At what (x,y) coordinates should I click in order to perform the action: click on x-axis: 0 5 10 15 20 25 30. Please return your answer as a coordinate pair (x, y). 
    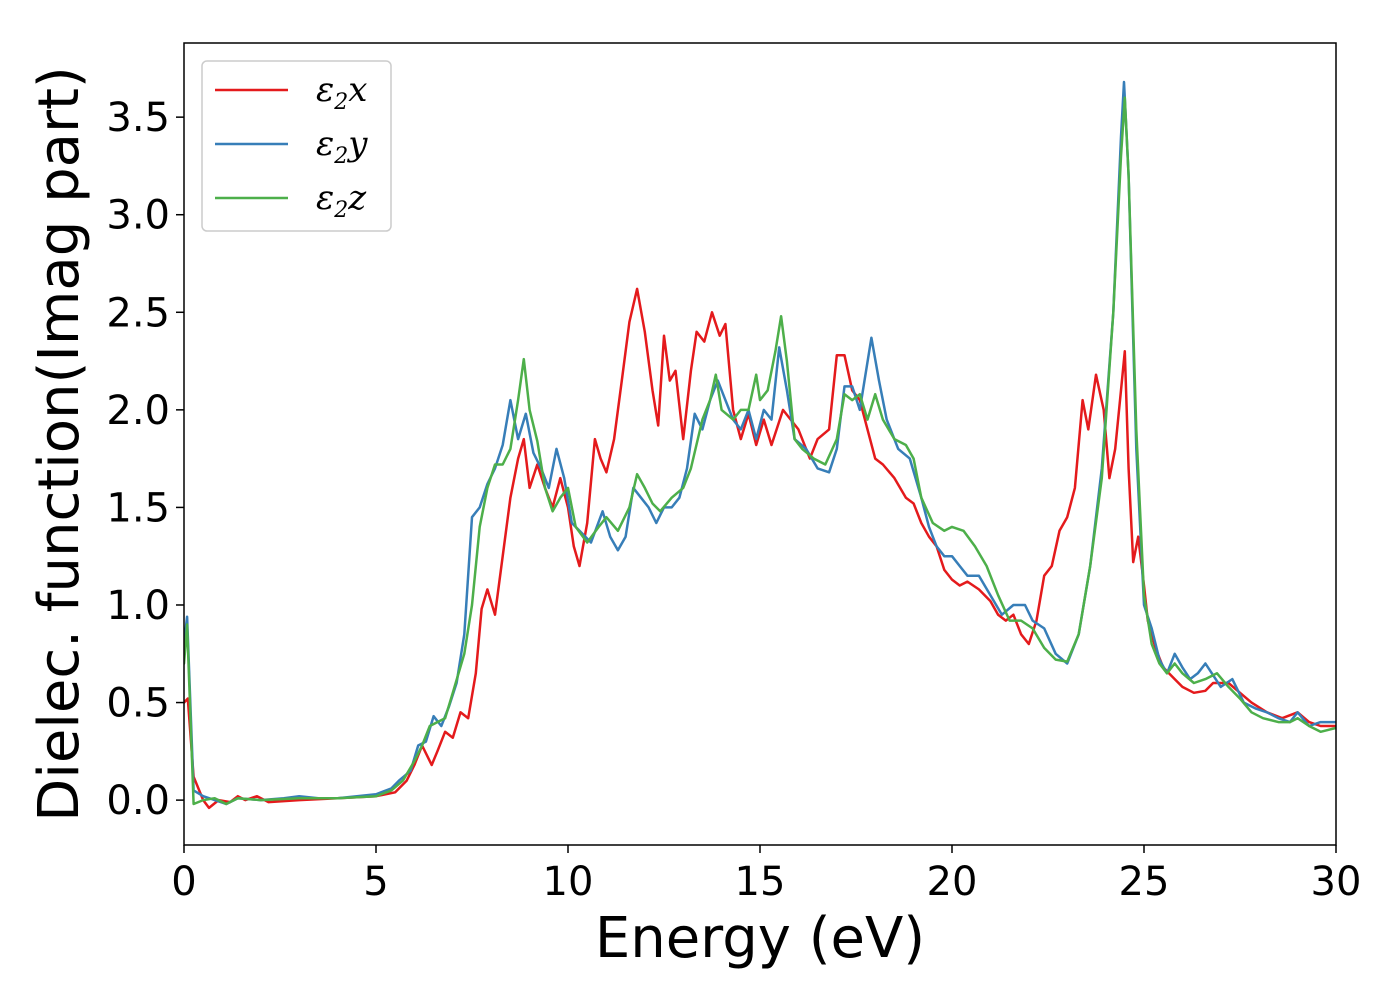
    Looking at the image, I should click on (766, 875).